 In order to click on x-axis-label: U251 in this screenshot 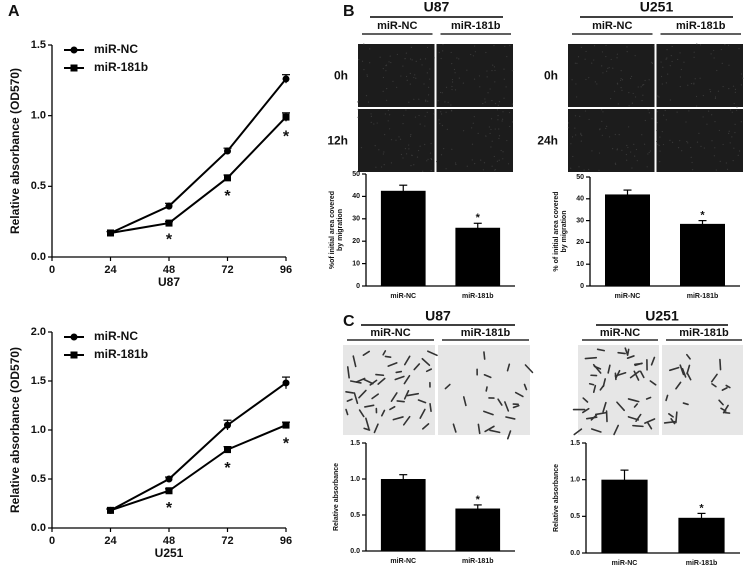, I will do `click(169, 553)`.